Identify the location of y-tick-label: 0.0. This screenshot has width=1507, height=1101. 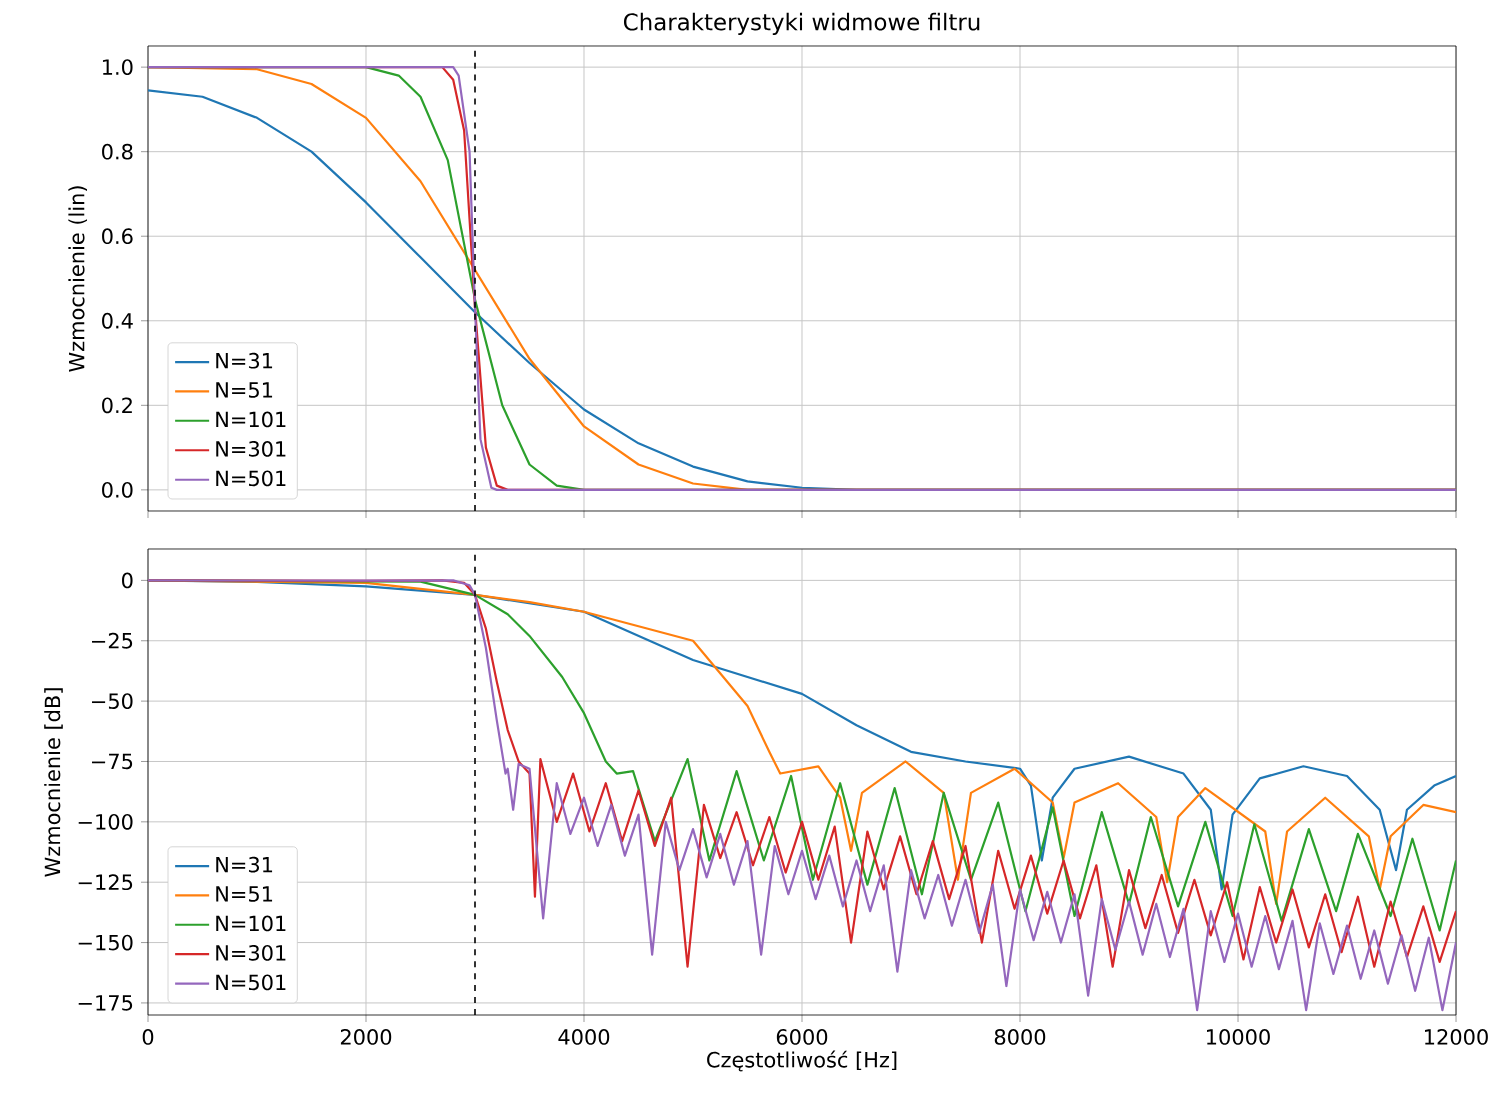
(117, 489).